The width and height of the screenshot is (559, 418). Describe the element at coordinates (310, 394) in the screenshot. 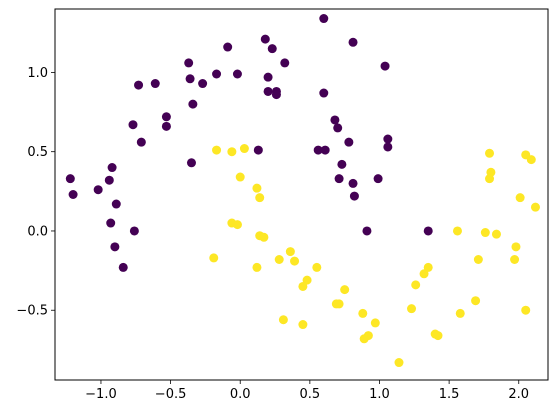

I see `x-tick-label: 0.5` at that location.